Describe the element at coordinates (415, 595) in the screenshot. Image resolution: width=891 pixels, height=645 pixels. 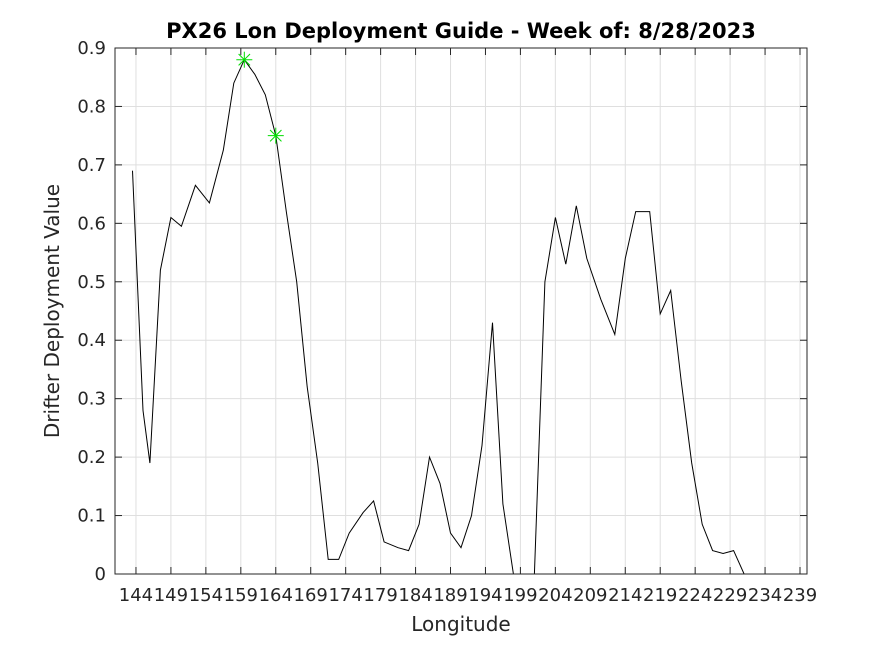
I see `x-tick-label: 184` at that location.